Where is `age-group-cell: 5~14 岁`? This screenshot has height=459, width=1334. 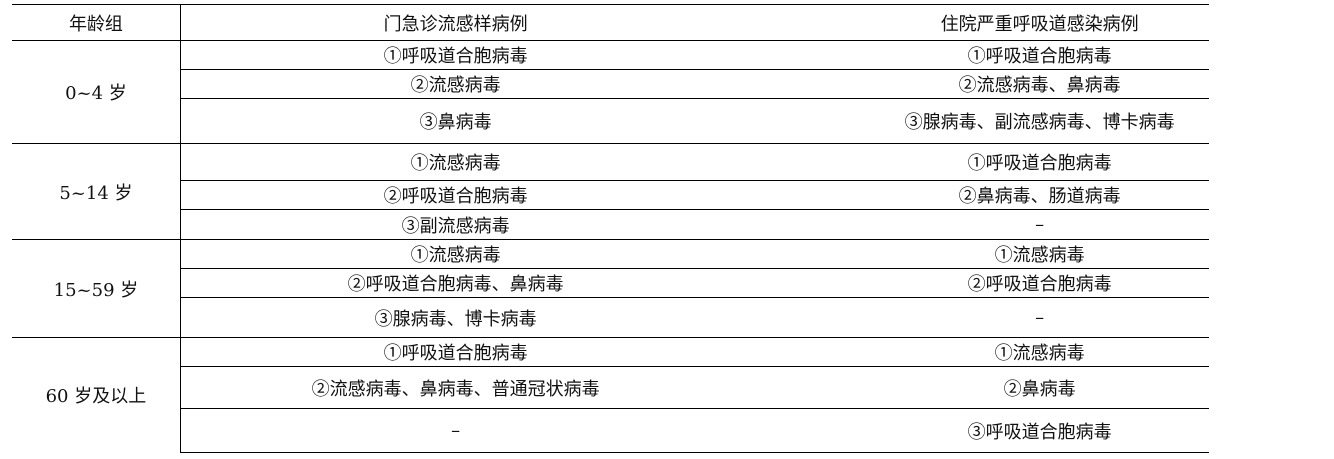
age-group-cell: 5~14 岁 is located at coordinates (96, 191).